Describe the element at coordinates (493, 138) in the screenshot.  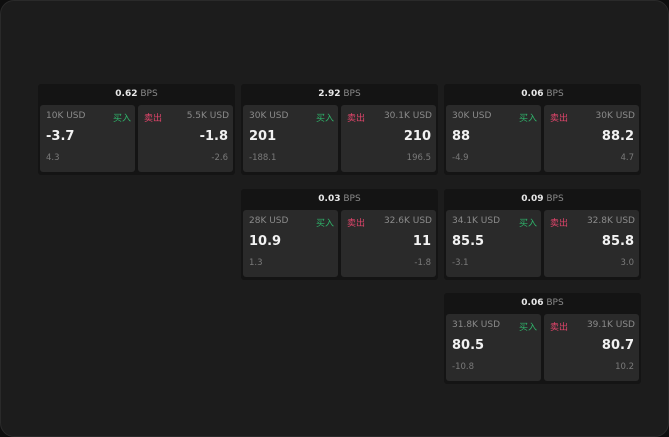
I see `buy-button: 30K USD 买入 88 -4.9` at that location.